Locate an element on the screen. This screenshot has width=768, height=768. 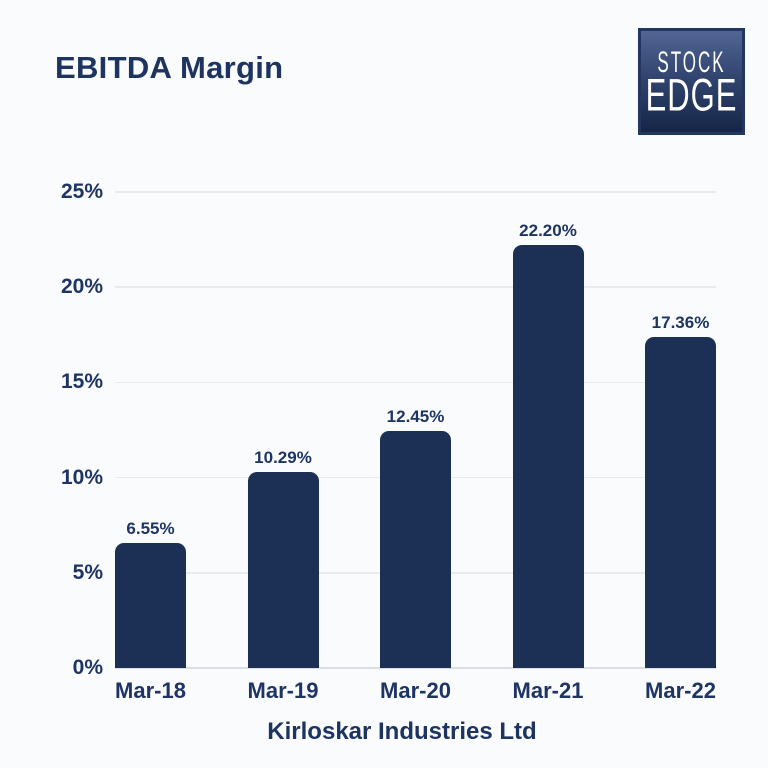
bar-value-label: 12.45% is located at coordinates (415, 416).